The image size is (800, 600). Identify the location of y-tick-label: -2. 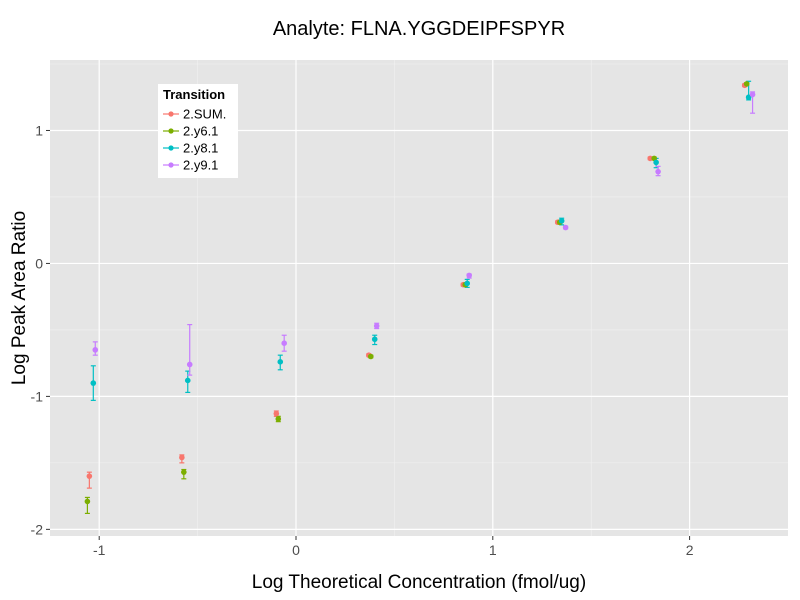
(37, 529).